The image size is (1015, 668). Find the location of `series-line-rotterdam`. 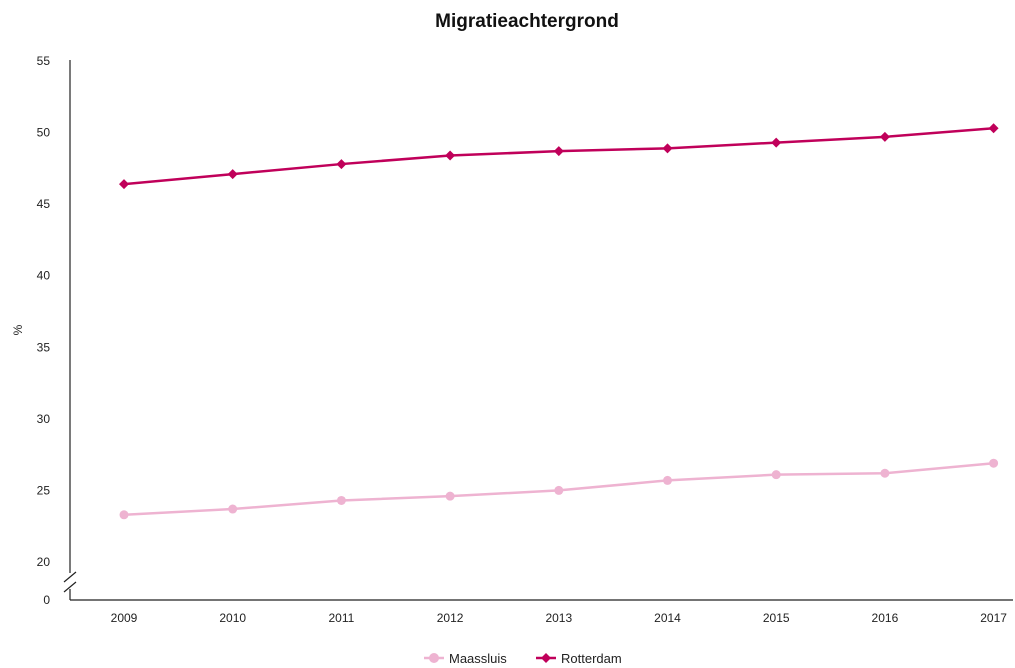

series-line-rotterdam is located at coordinates (558, 156).